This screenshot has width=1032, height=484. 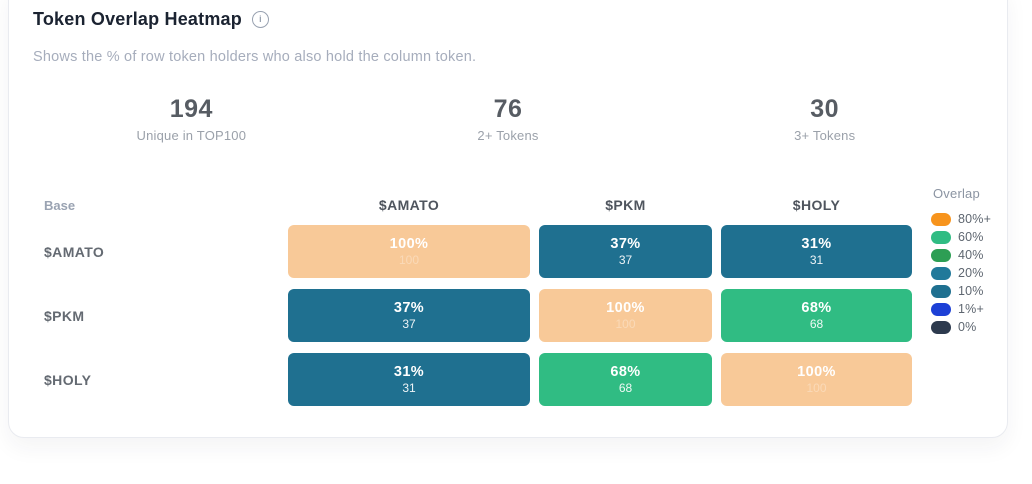 I want to click on legend-label: 20%, so click(x=971, y=273).